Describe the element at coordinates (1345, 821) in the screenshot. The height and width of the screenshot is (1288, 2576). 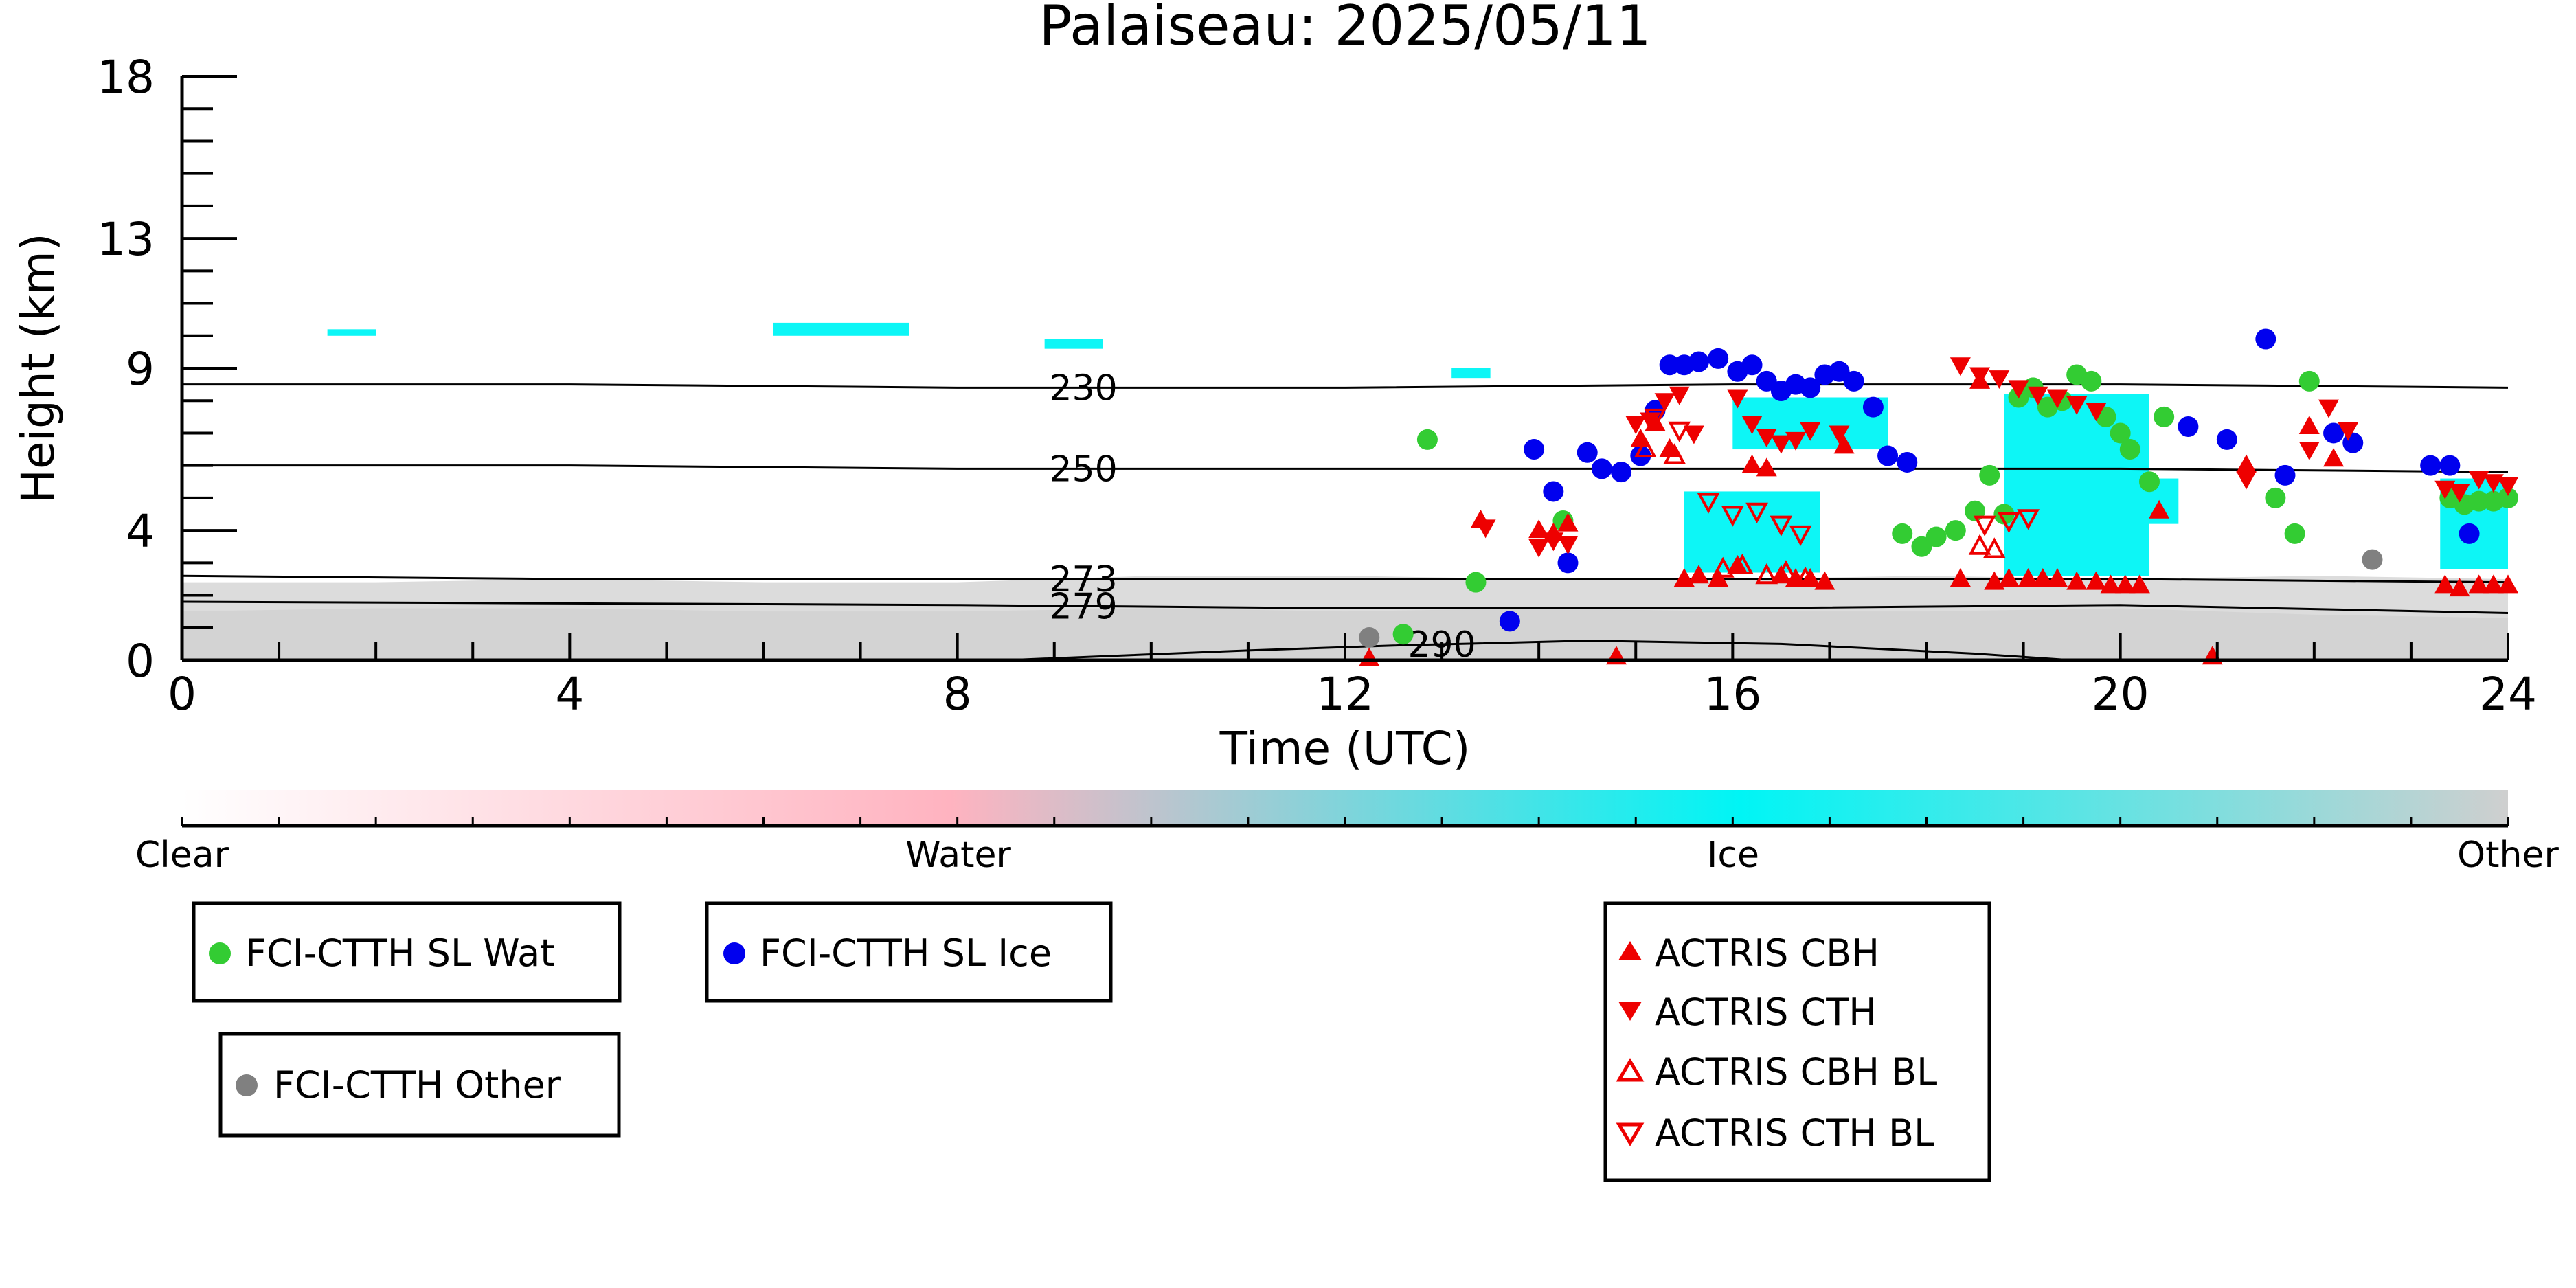
I see `colorbar-ticks` at that location.